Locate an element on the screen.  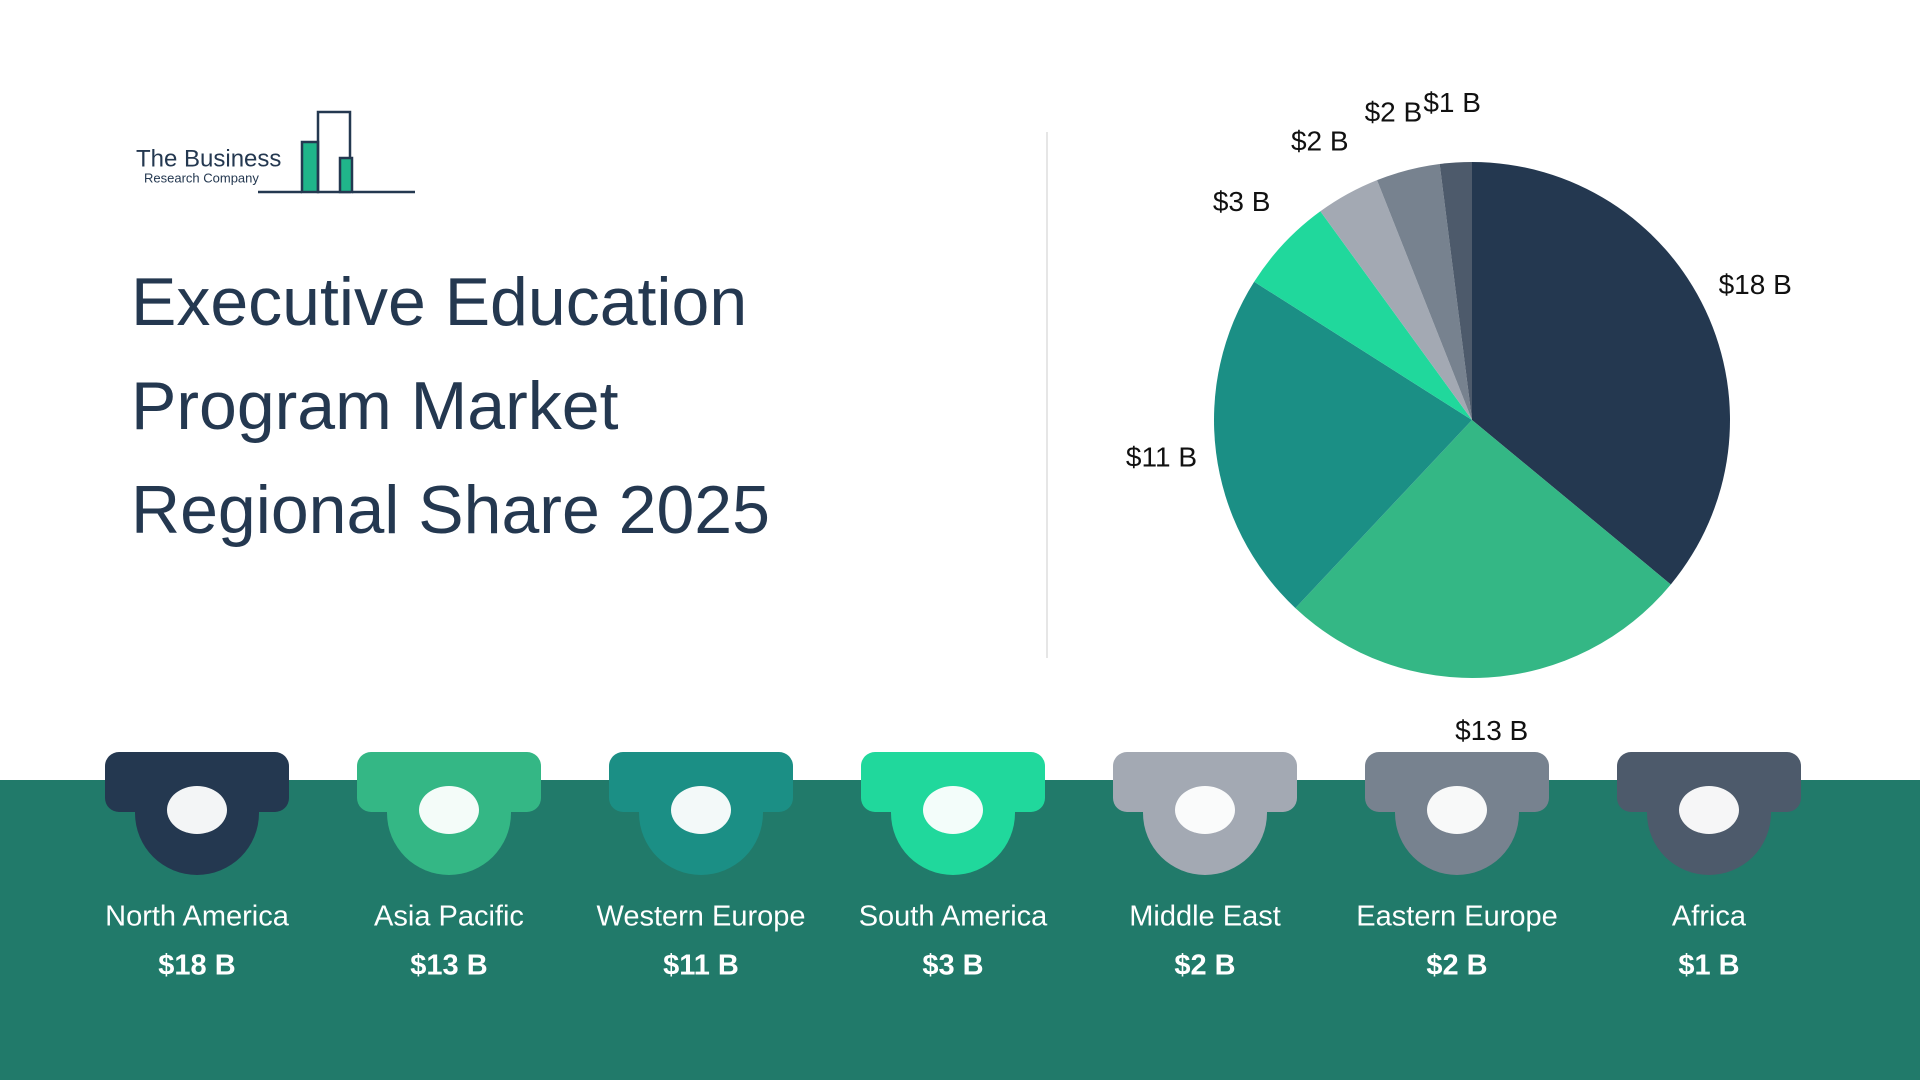
slice-label: $3 B is located at coordinates (1242, 201).